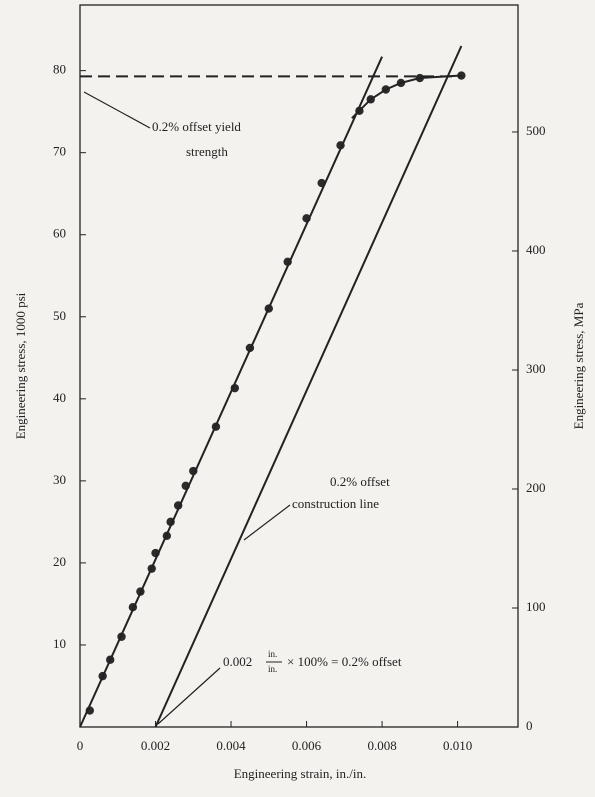 Image resolution: width=595 pixels, height=797 pixels. Describe the element at coordinates (344, 661) in the screenshot. I see `annotation: × 100% = 0.2% offset` at that location.